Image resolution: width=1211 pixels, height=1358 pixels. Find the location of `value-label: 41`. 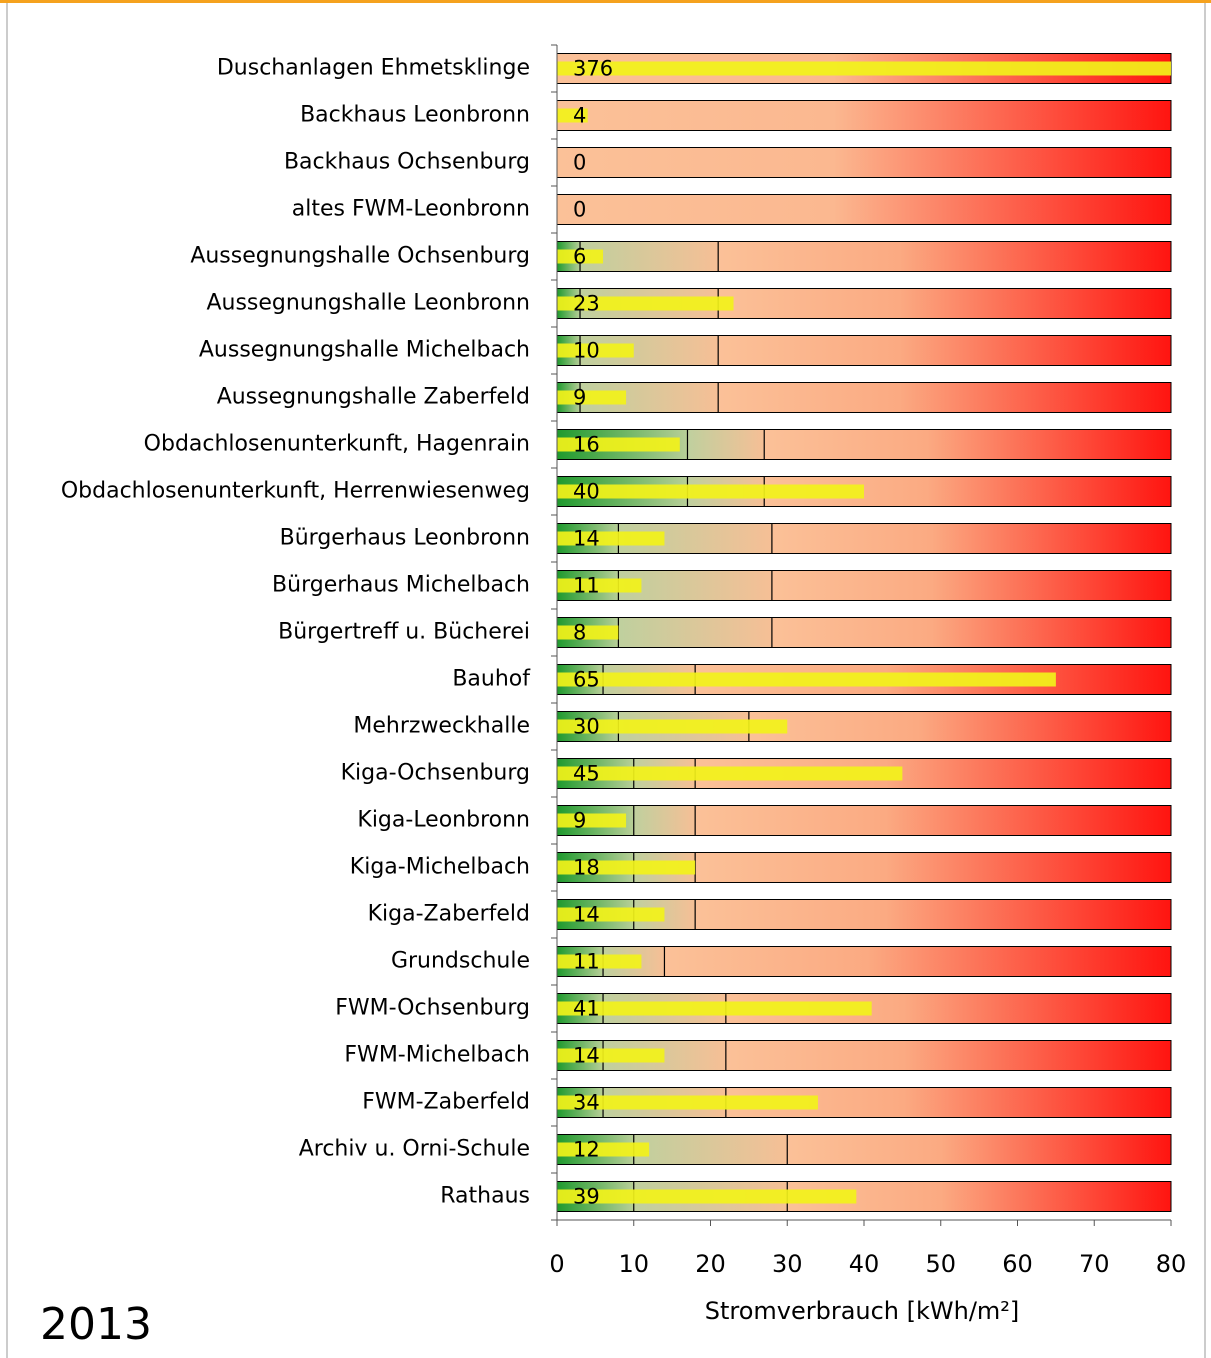

value-label: 41 is located at coordinates (586, 1009).